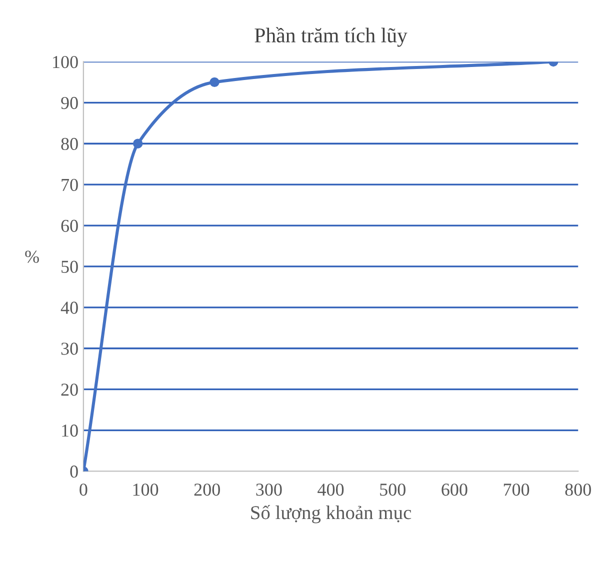 The height and width of the screenshot is (561, 596). Describe the element at coordinates (70, 266) in the screenshot. I see `y-tick-label: 50` at that location.